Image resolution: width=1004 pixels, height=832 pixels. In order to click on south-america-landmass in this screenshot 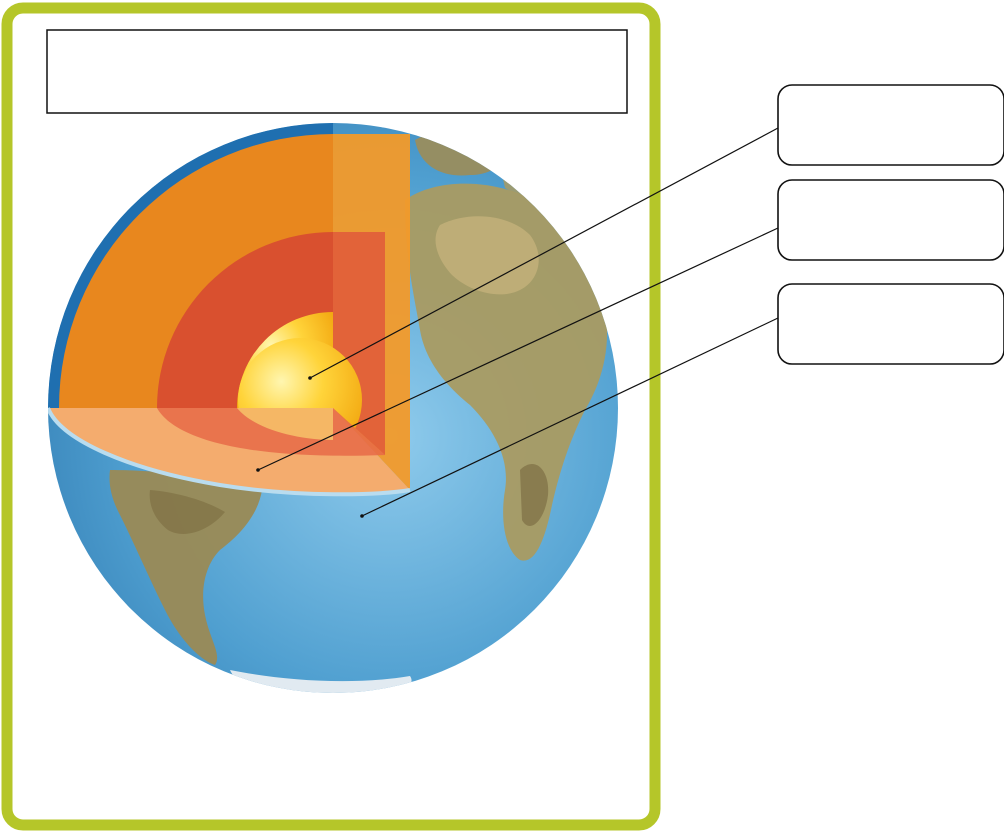, I will do `click(186, 567)`.